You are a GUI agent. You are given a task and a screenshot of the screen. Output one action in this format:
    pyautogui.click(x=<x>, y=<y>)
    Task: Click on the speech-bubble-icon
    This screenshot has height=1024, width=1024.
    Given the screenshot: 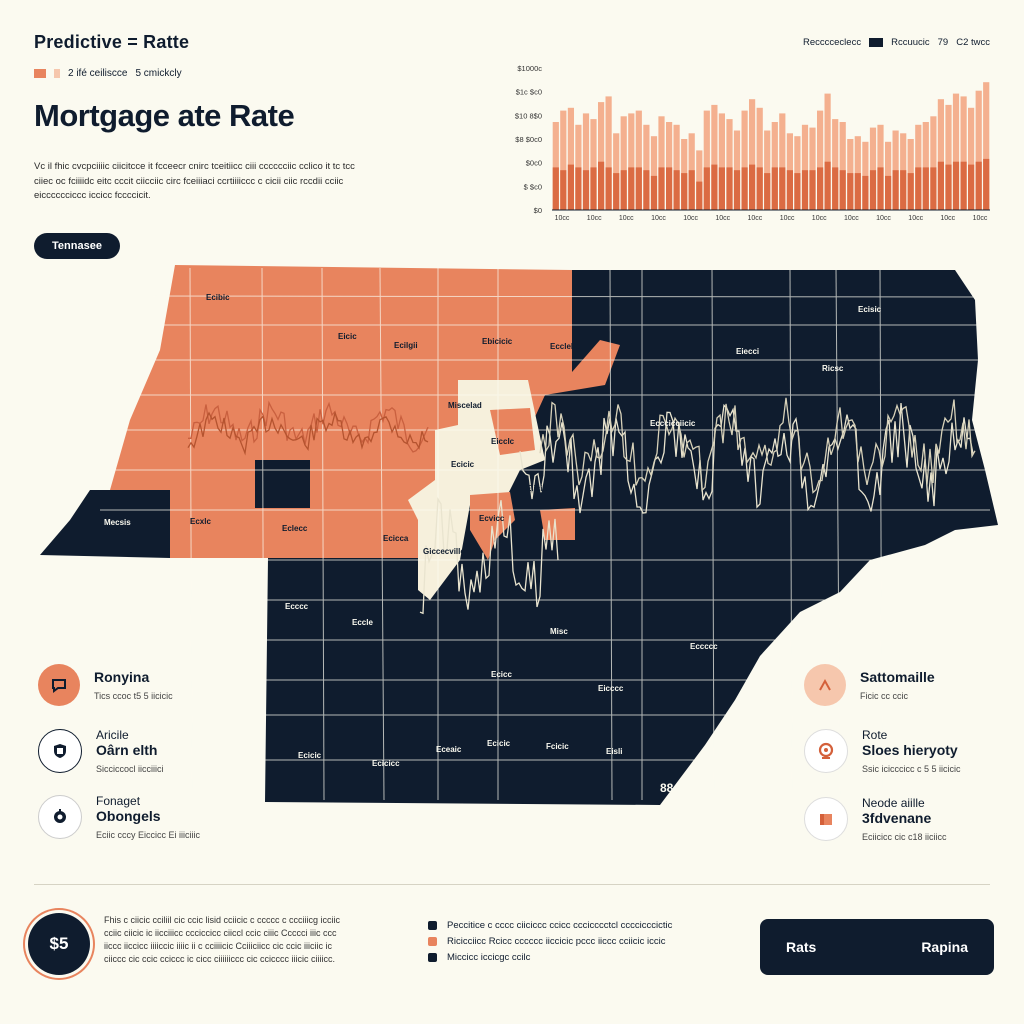 What is the action you would take?
    pyautogui.click(x=59, y=685)
    